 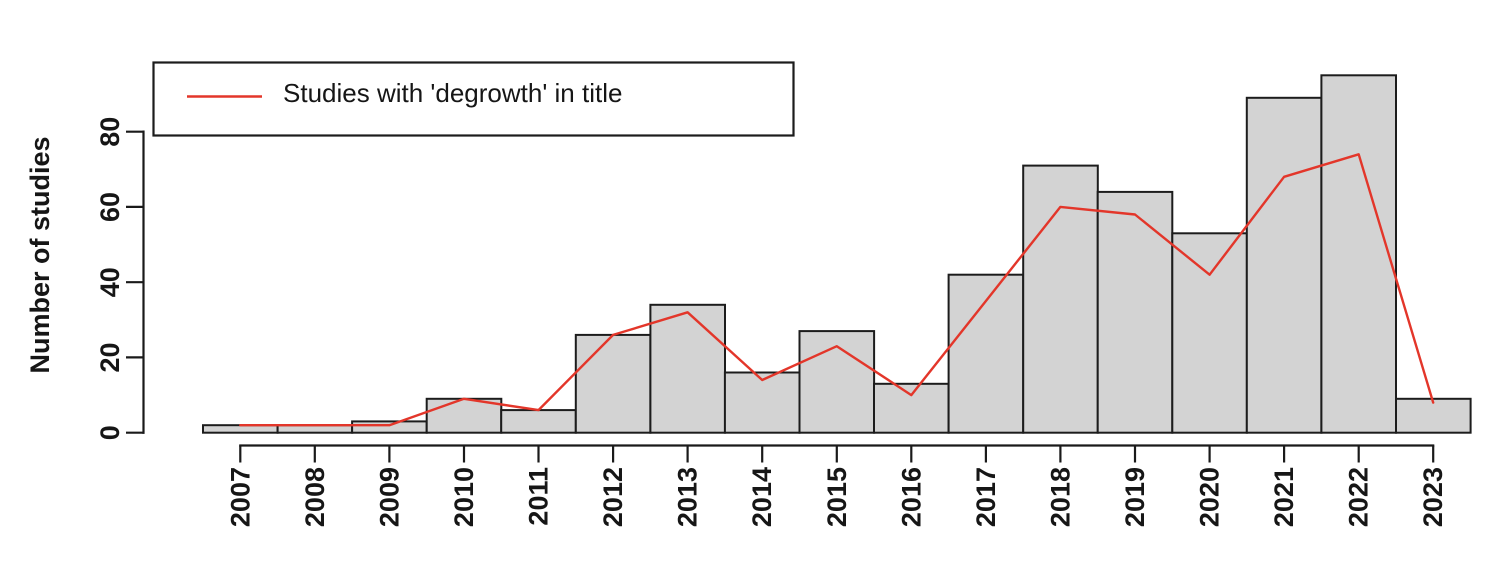 I want to click on histogram-bar-2015, so click(x=837, y=382).